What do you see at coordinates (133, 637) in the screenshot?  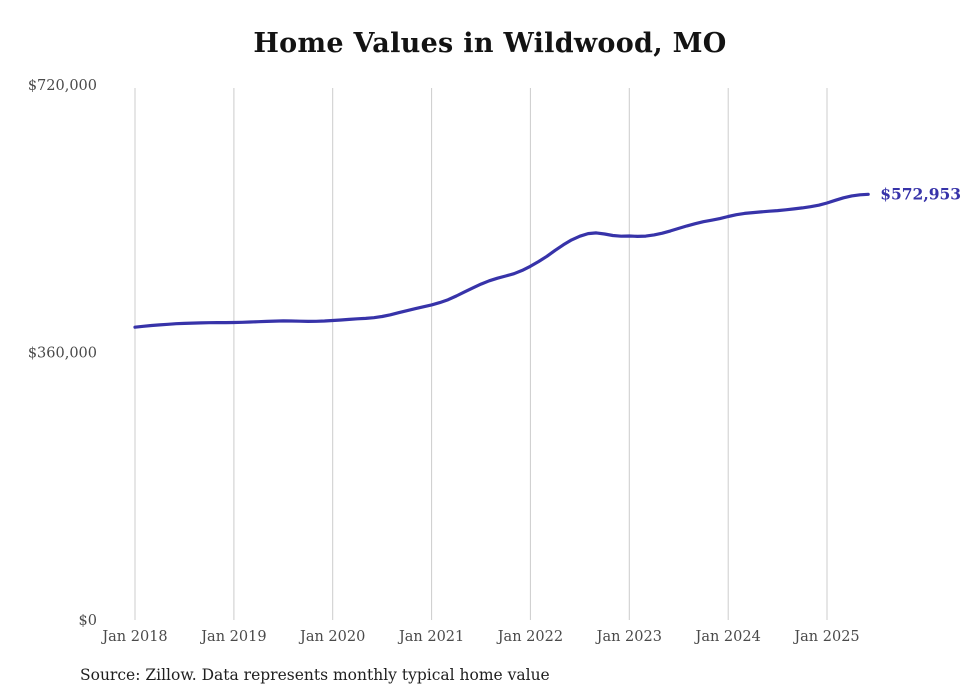 I see `x-tick-label: Jan 2018` at bounding box center [133, 637].